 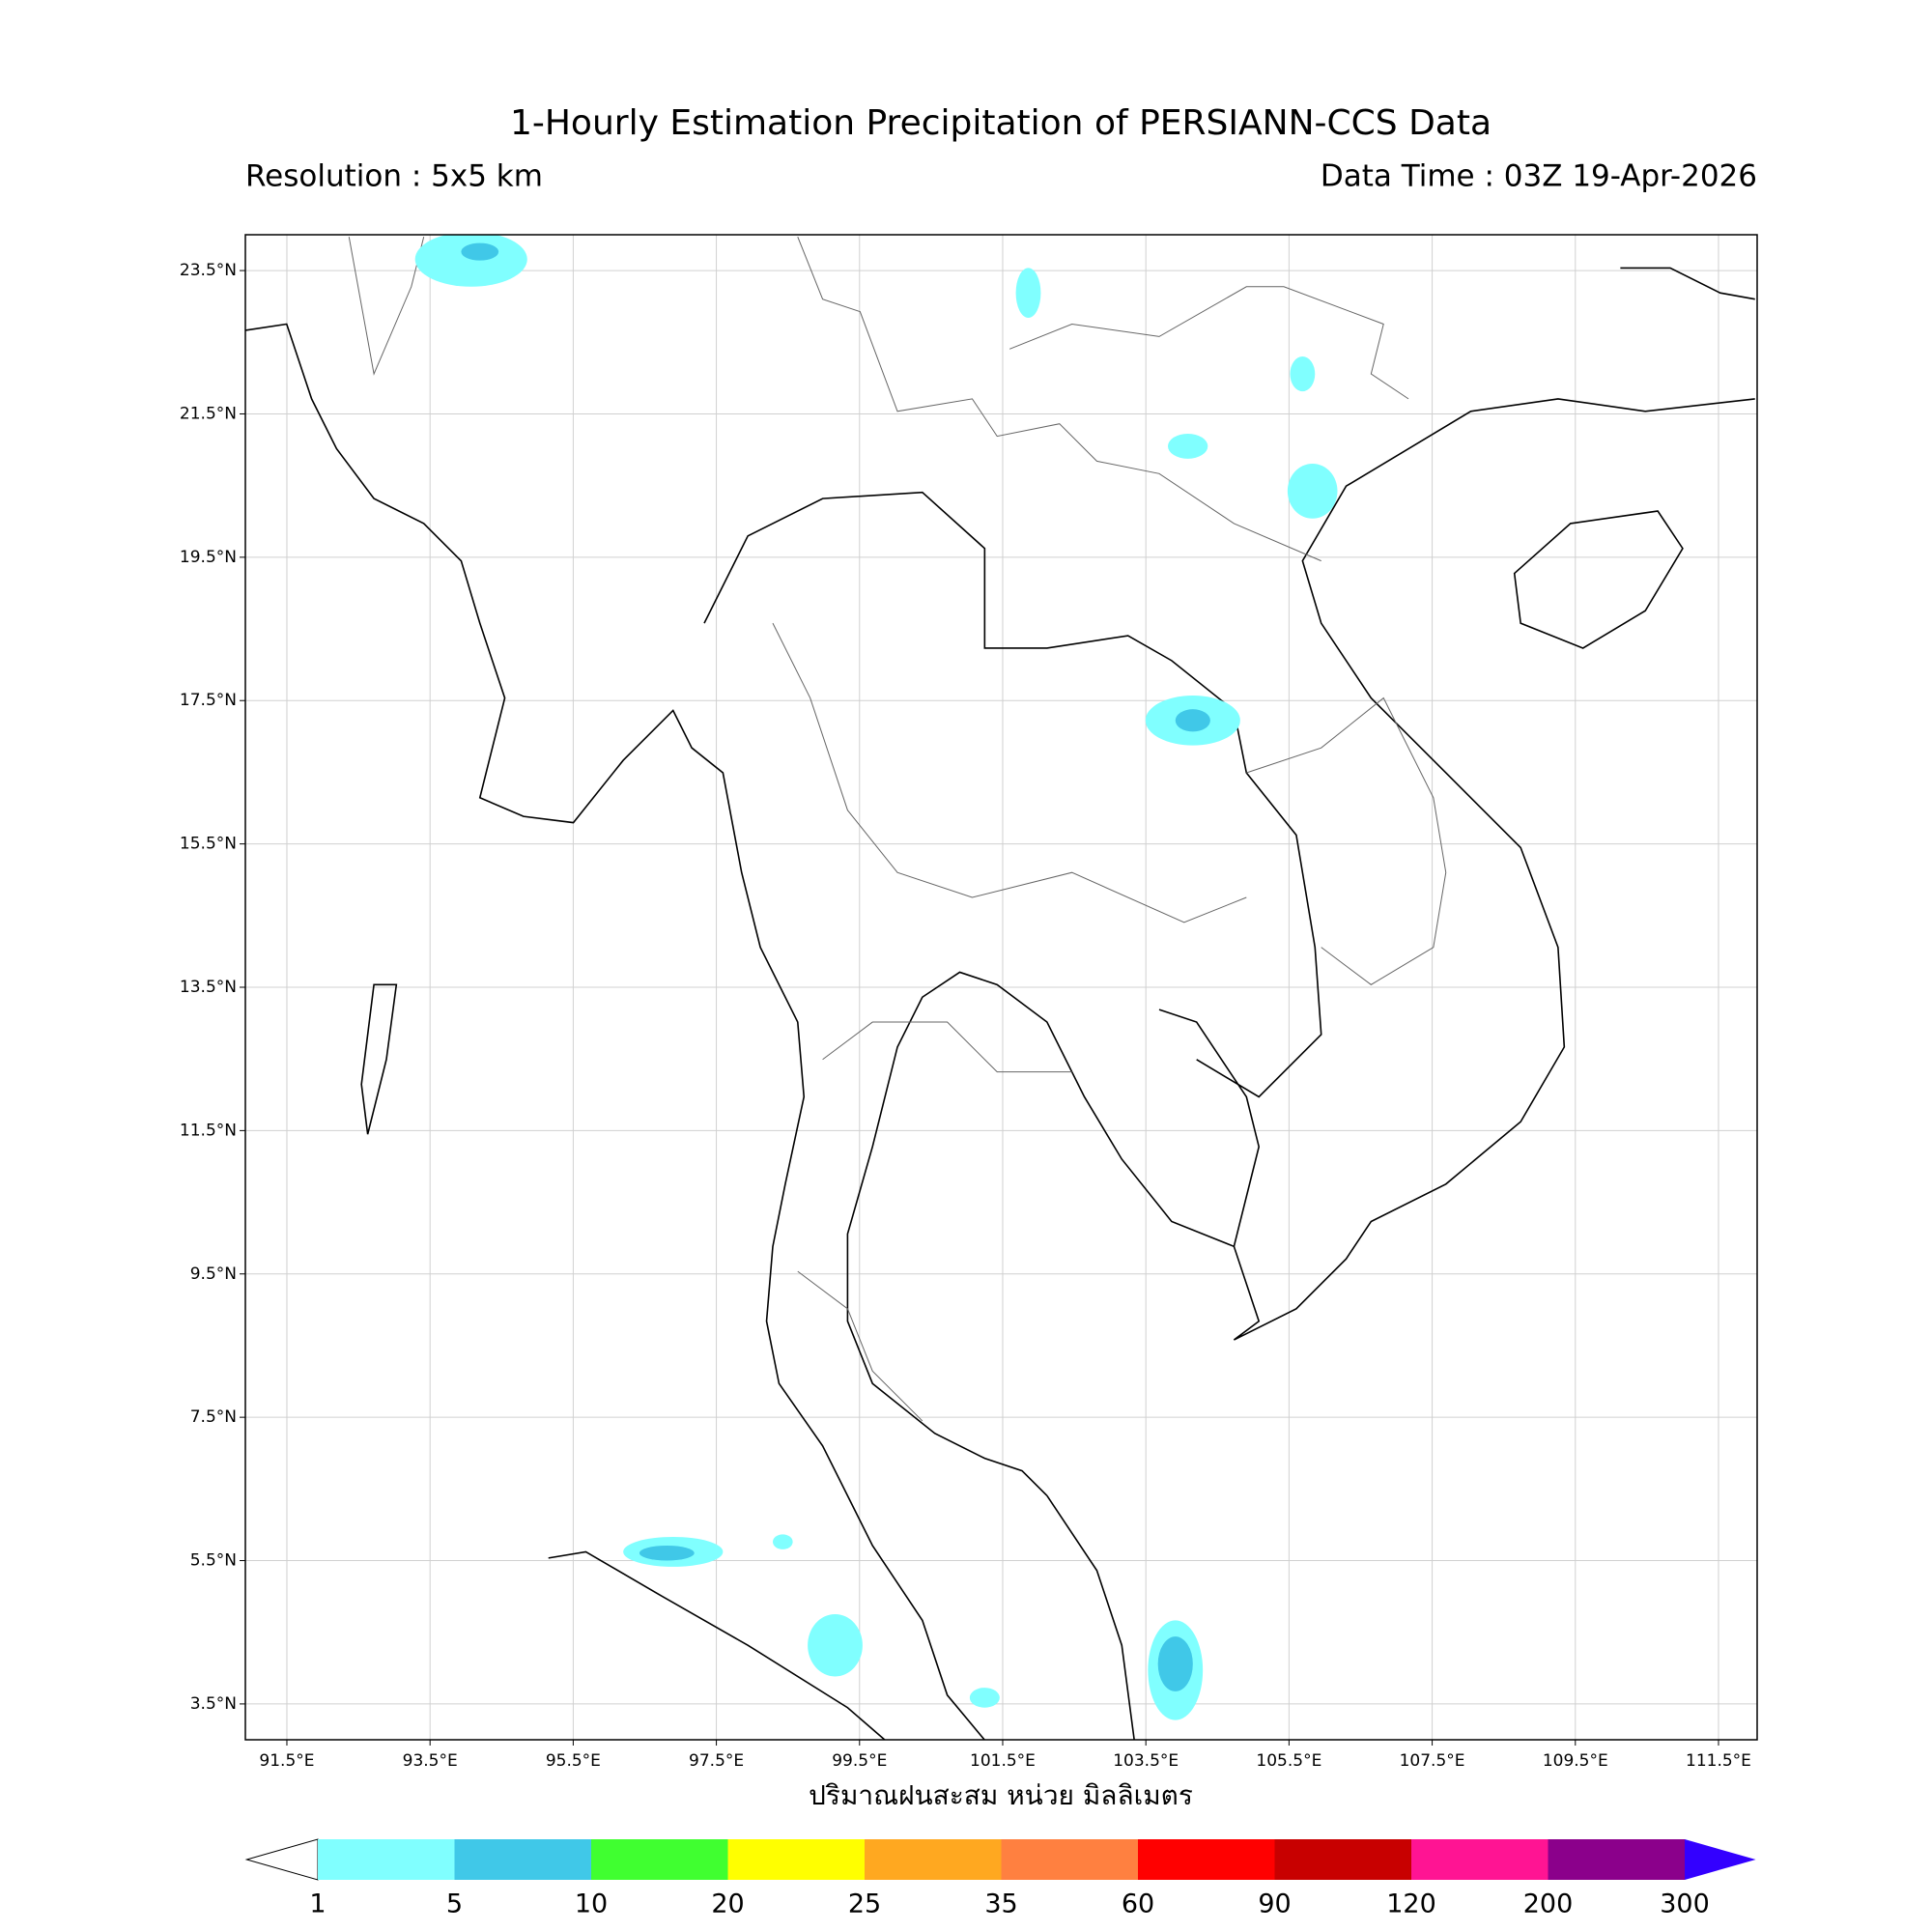 What do you see at coordinates (317, 1904) in the screenshot?
I see `colorbar-tick-label: 1` at bounding box center [317, 1904].